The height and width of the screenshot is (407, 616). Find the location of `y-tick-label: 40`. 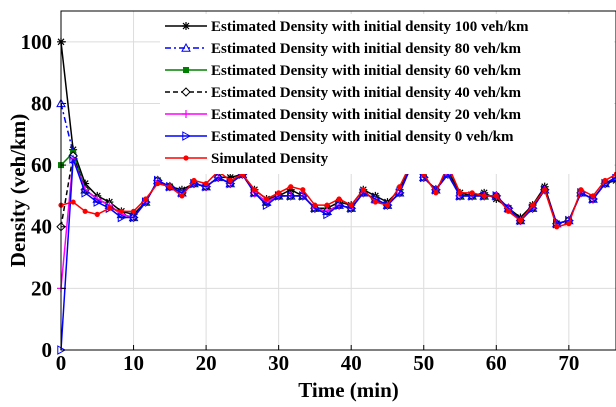

y-tick-label: 40 is located at coordinates (41, 227).